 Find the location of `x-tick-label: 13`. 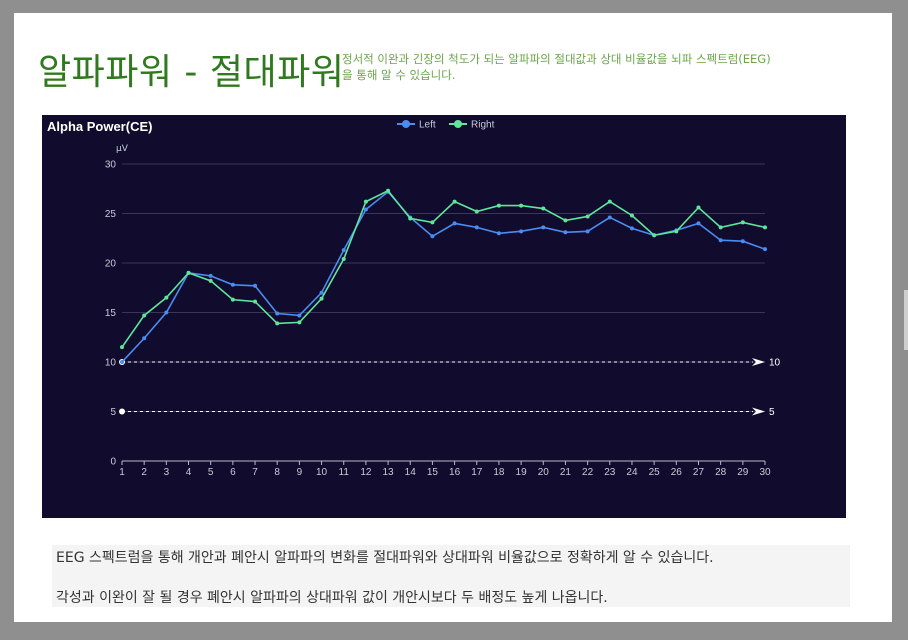

x-tick-label: 13 is located at coordinates (389, 472).